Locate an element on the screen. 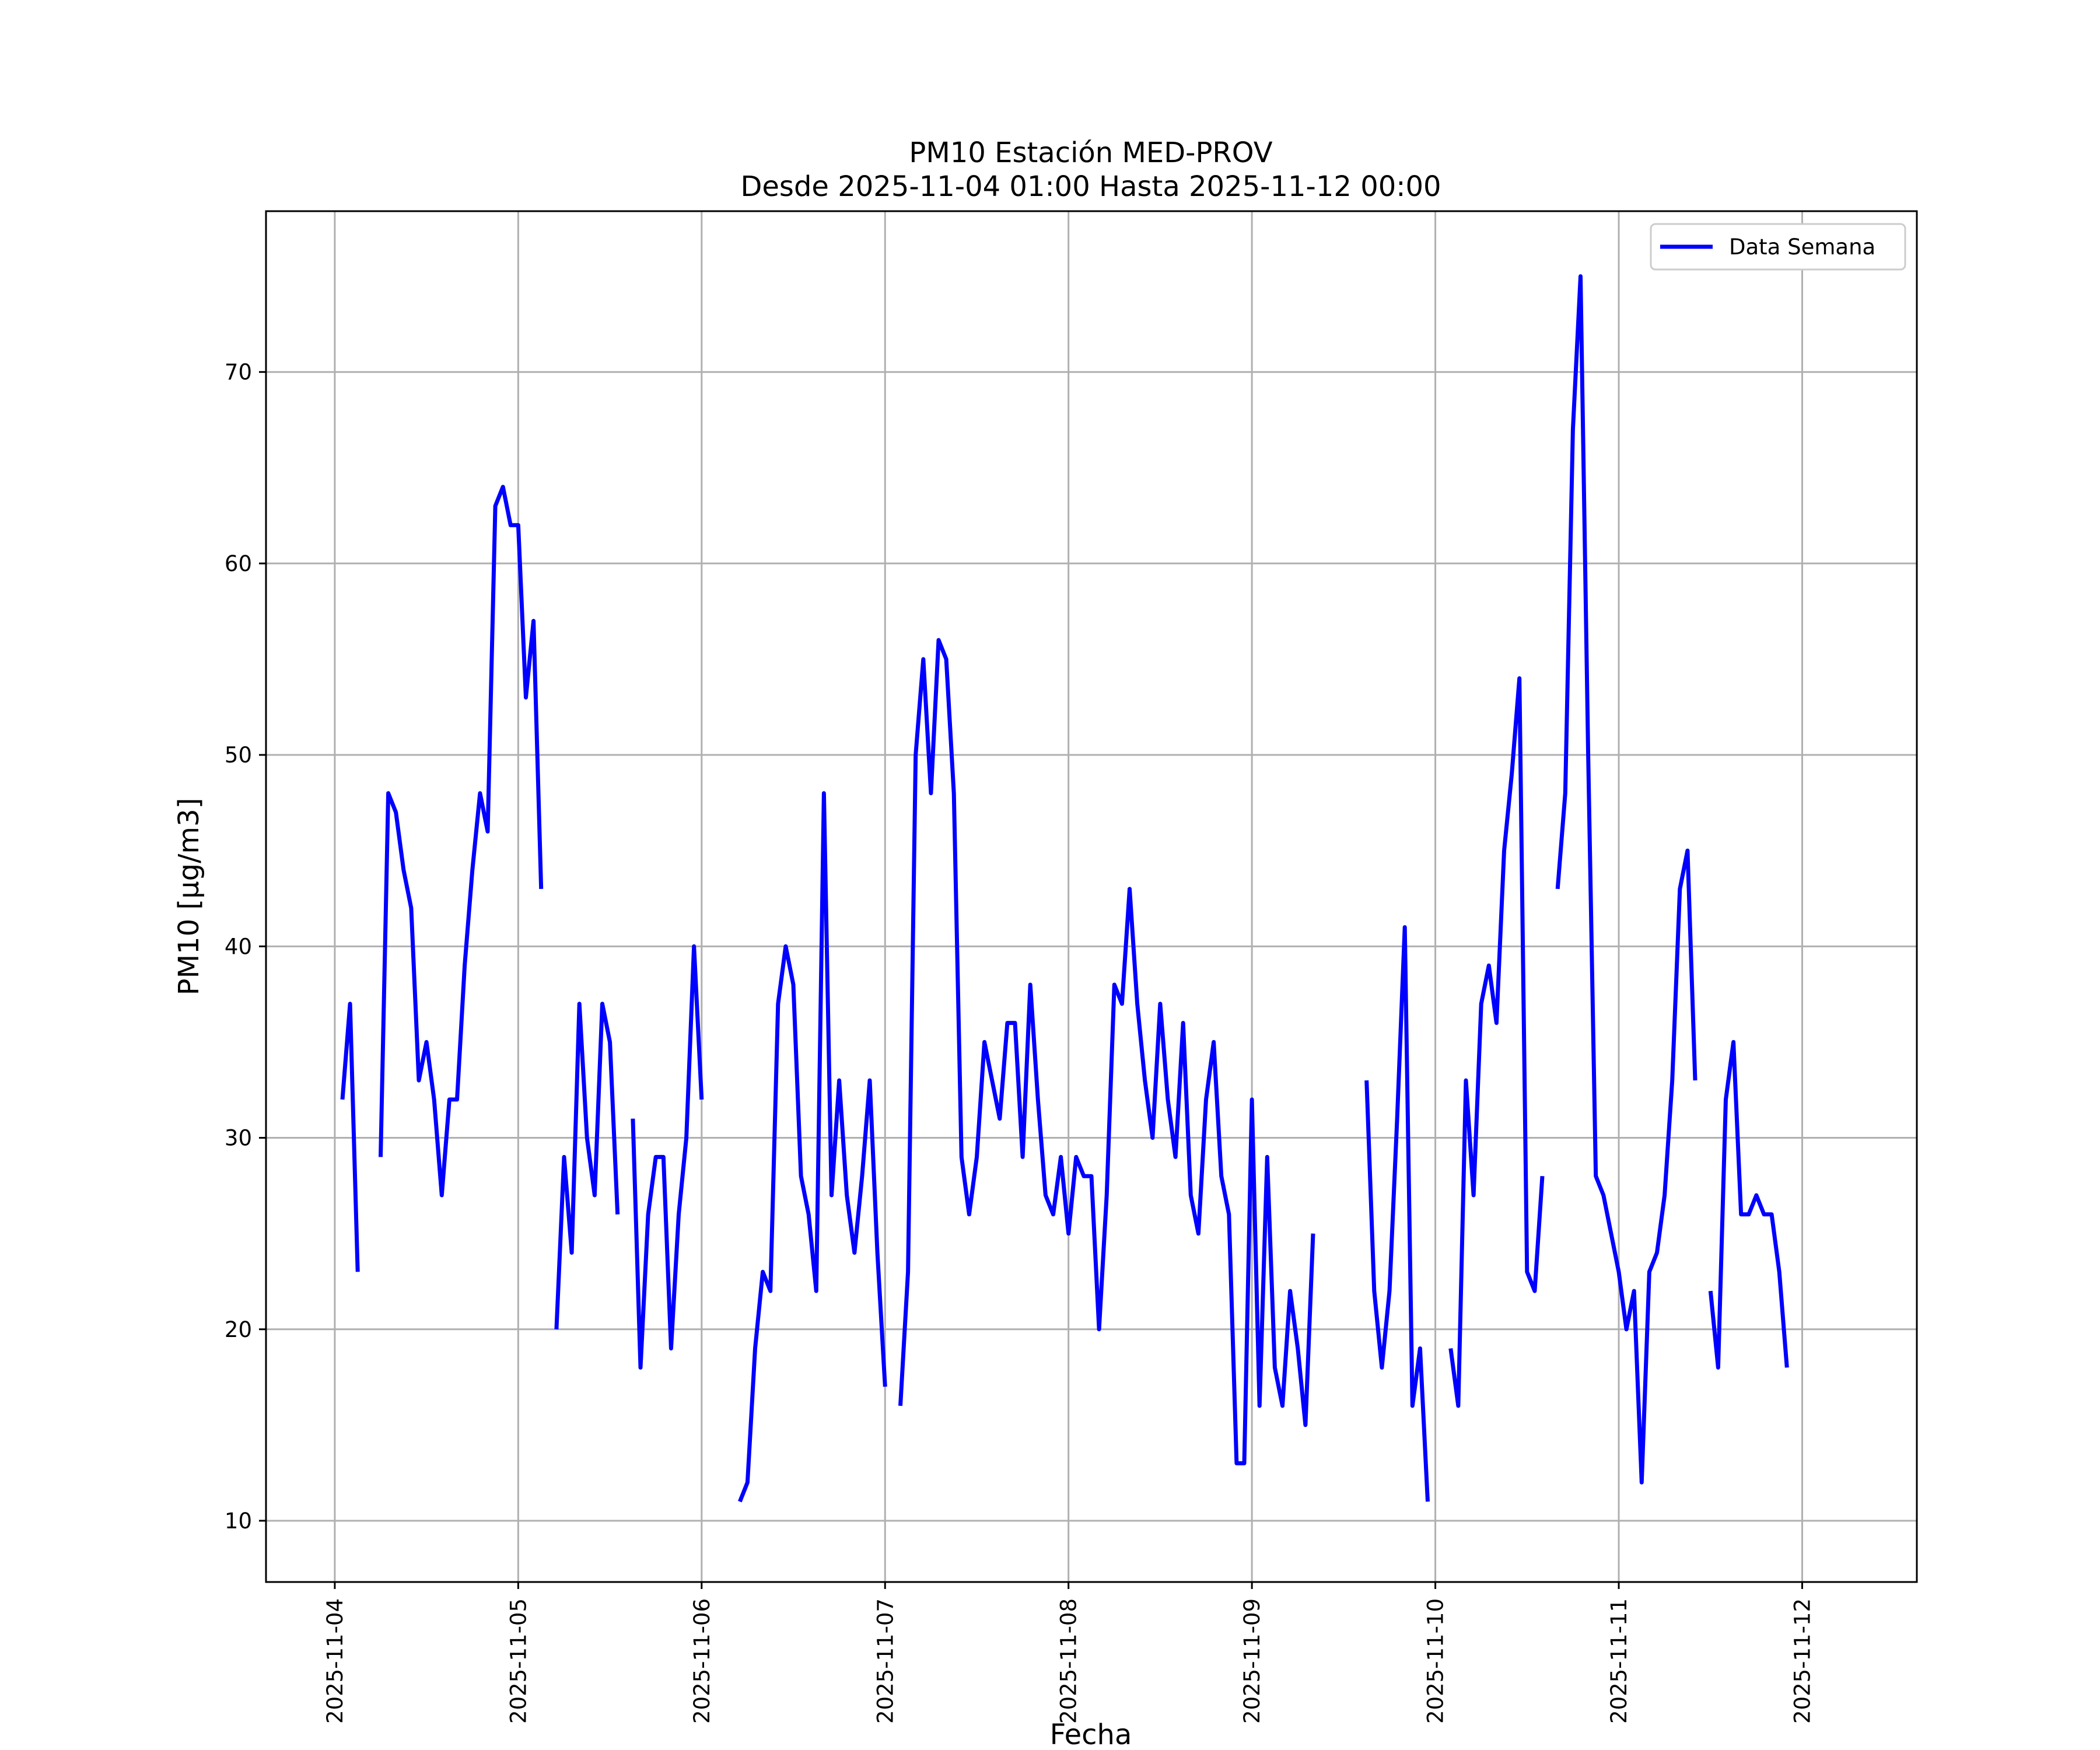  y-tick-label: 50 is located at coordinates (238, 755).